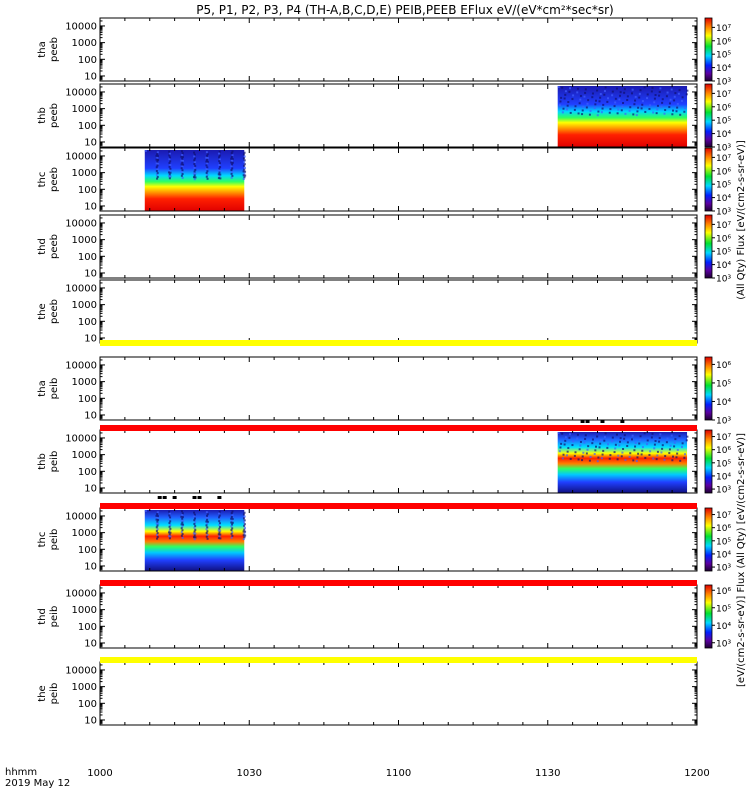  What do you see at coordinates (708, 115) in the screenshot?
I see `colorbar` at bounding box center [708, 115].